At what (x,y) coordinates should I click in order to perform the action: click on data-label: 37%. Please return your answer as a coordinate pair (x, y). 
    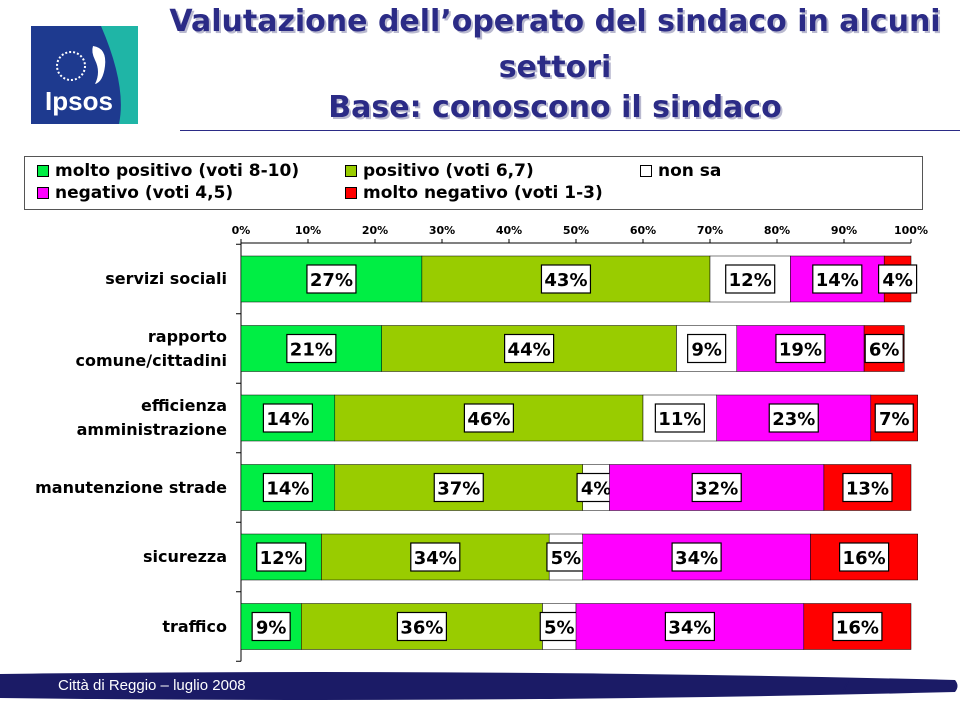
    Looking at the image, I should click on (458, 489).